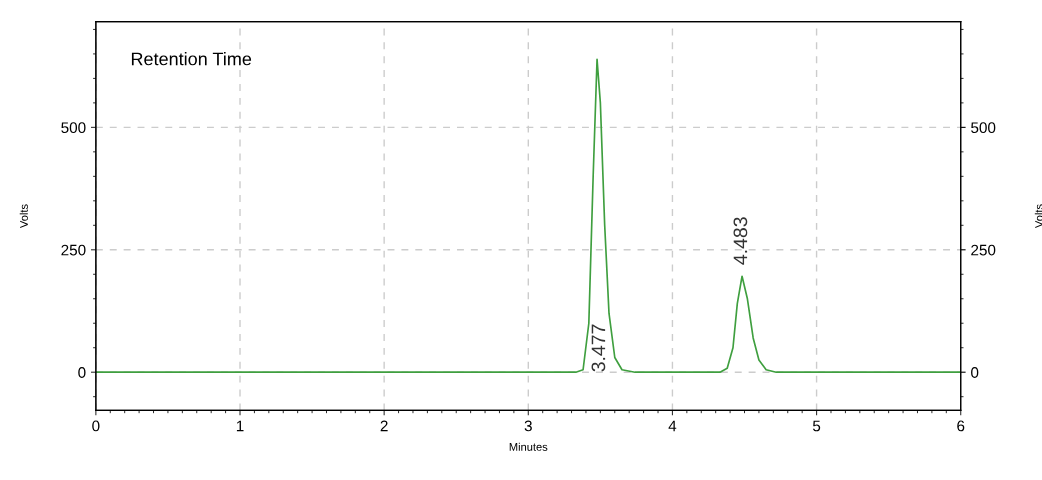 This screenshot has width=1042, height=480. What do you see at coordinates (384, 426) in the screenshot?
I see `x-tick-label: 2` at bounding box center [384, 426].